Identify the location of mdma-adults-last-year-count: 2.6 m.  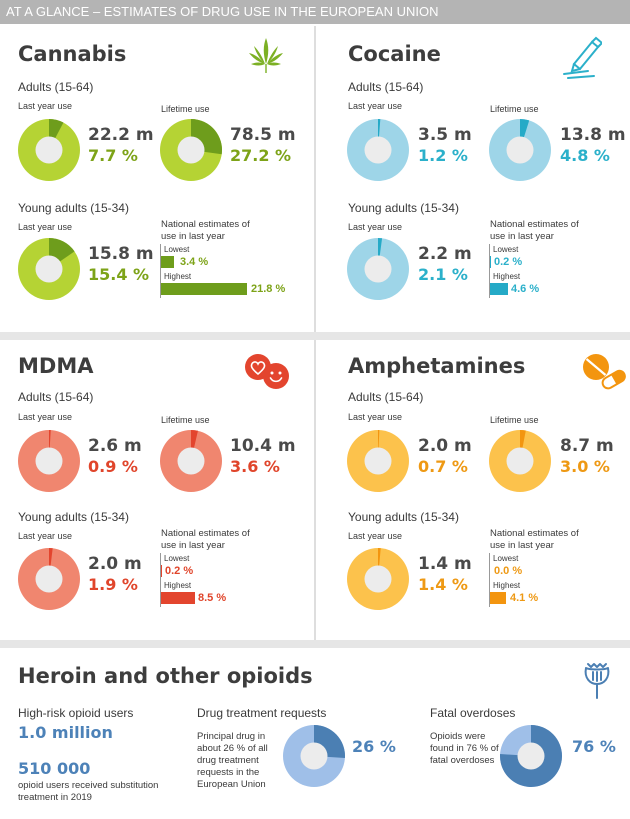
(115, 446).